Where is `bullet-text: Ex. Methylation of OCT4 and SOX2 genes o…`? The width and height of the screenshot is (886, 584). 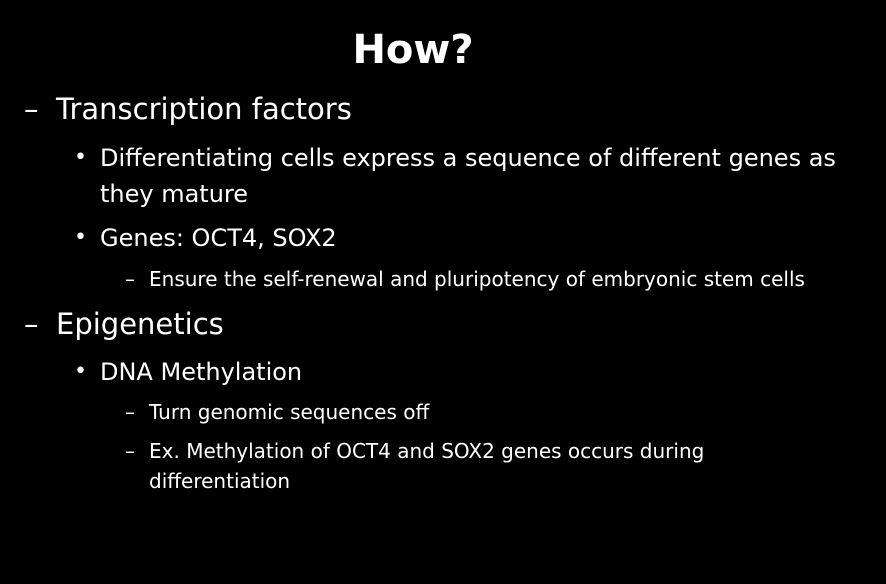 bullet-text: Ex. Methylation of OCT4 and SOX2 genes o… is located at coordinates (427, 466).